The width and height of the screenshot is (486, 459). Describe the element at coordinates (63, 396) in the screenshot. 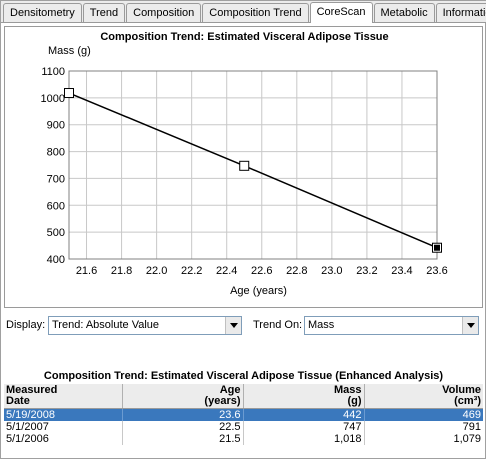

I see `column-header-measured-date: Measured Date` at that location.